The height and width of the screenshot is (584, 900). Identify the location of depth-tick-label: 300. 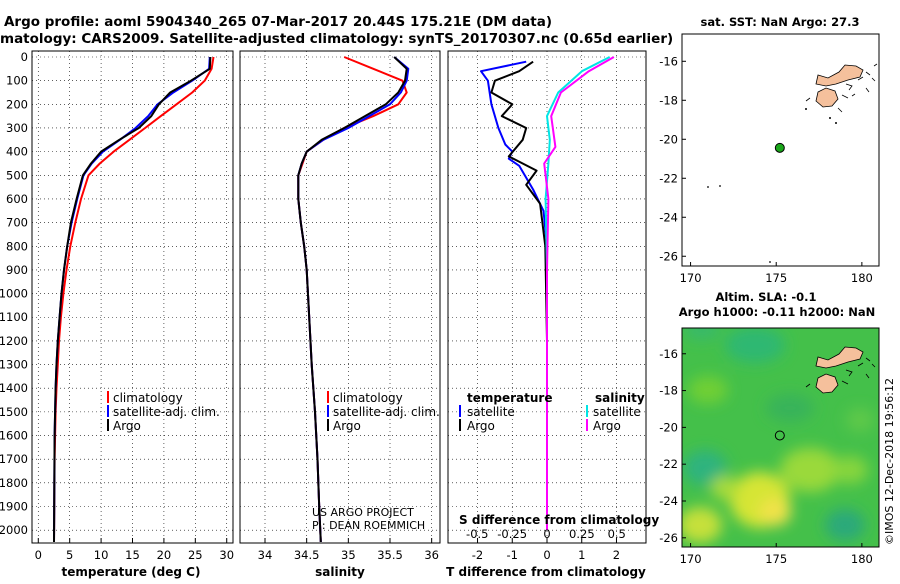
(17, 128).